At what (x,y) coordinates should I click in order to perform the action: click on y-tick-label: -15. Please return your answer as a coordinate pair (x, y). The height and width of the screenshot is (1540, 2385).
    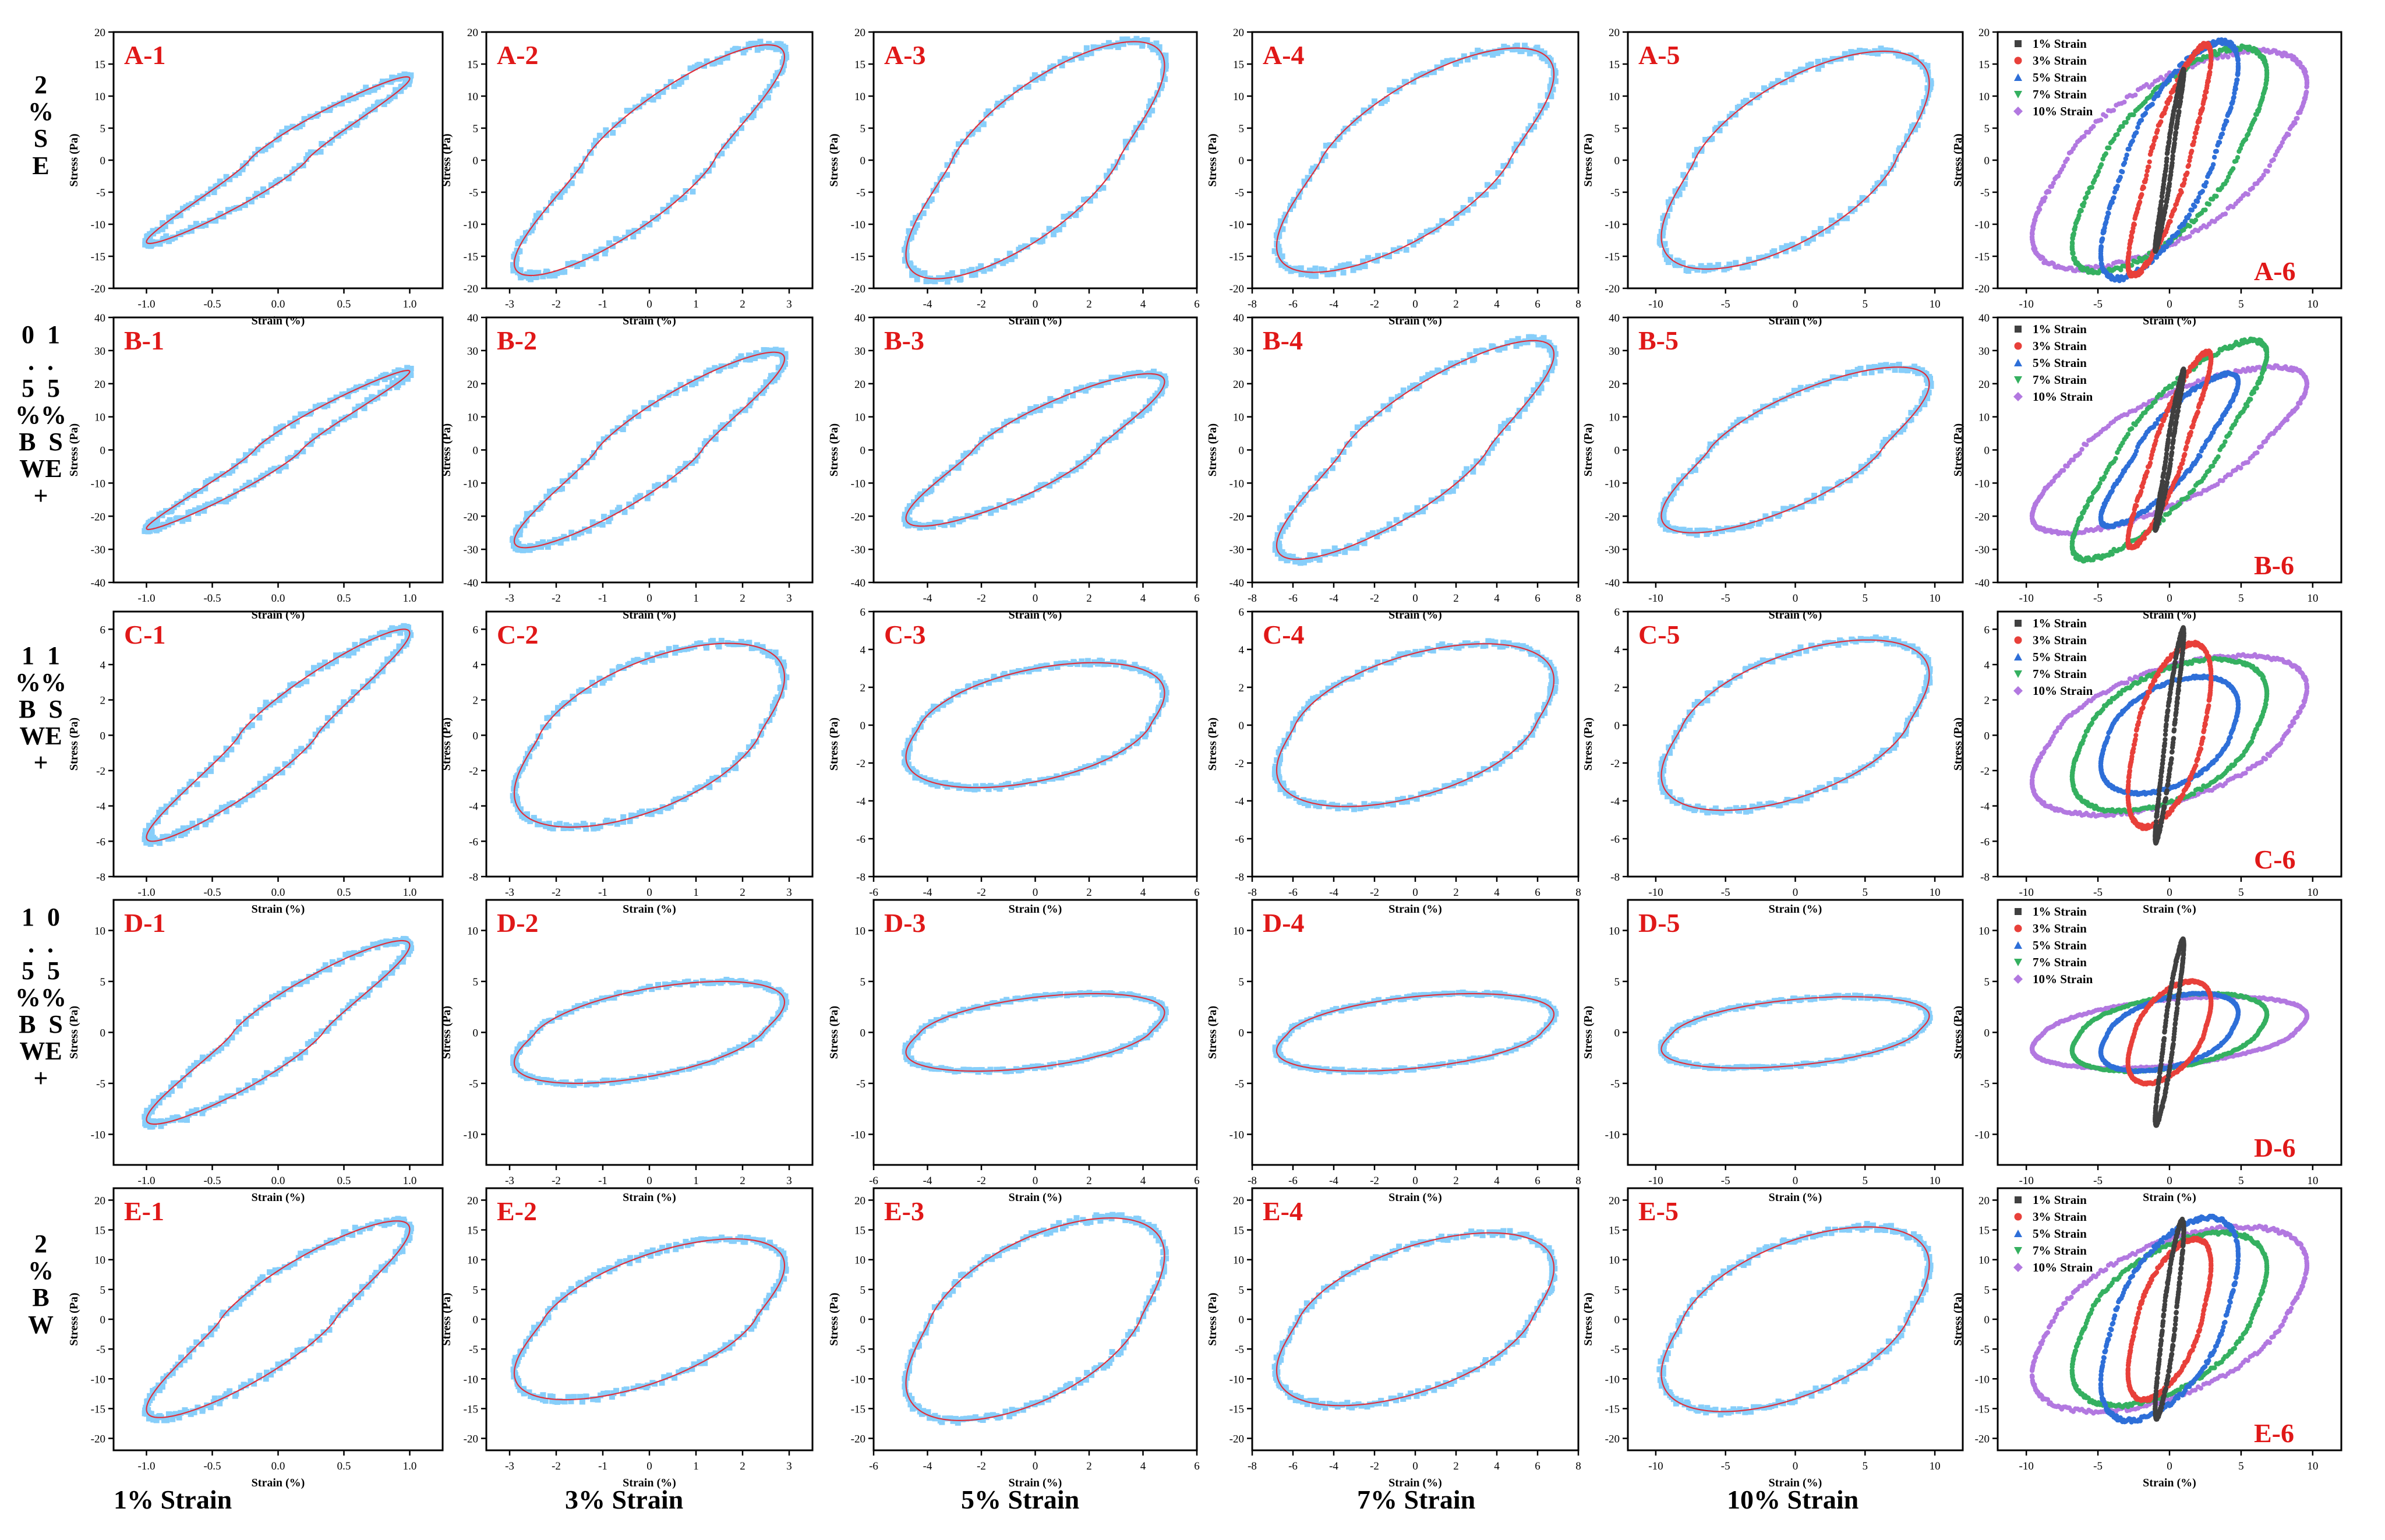
    Looking at the image, I should click on (1982, 257).